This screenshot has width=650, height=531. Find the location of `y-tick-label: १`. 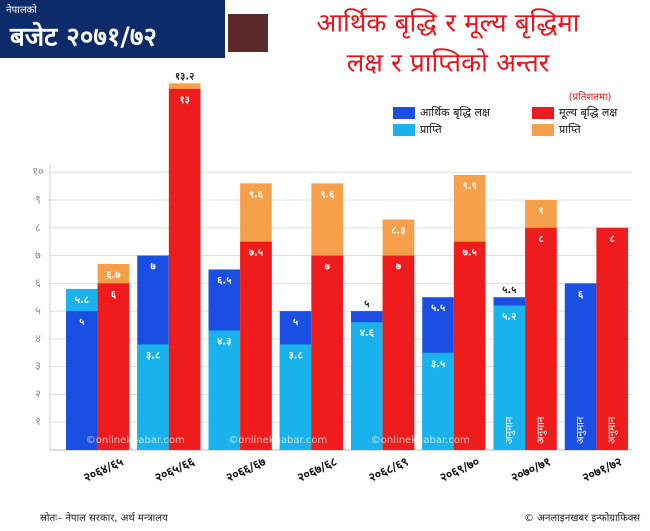

y-tick-label: १ is located at coordinates (38, 421).